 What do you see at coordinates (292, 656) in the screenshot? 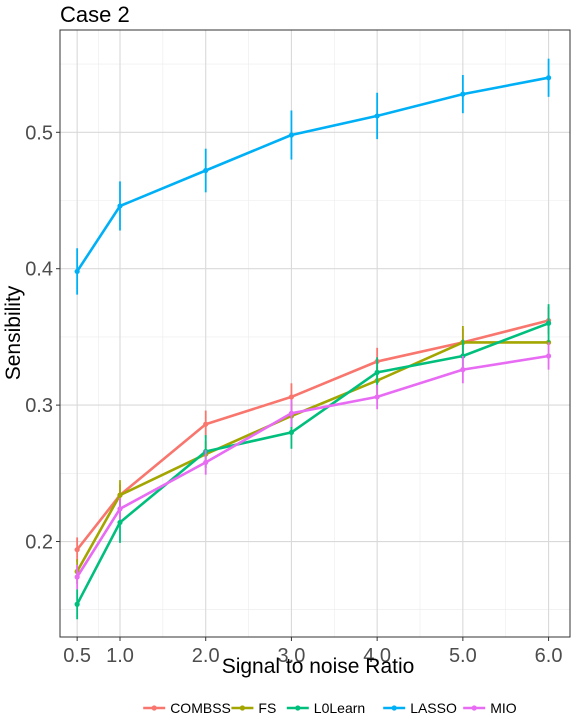
I see `x-tick-label: 3.0` at bounding box center [292, 656].